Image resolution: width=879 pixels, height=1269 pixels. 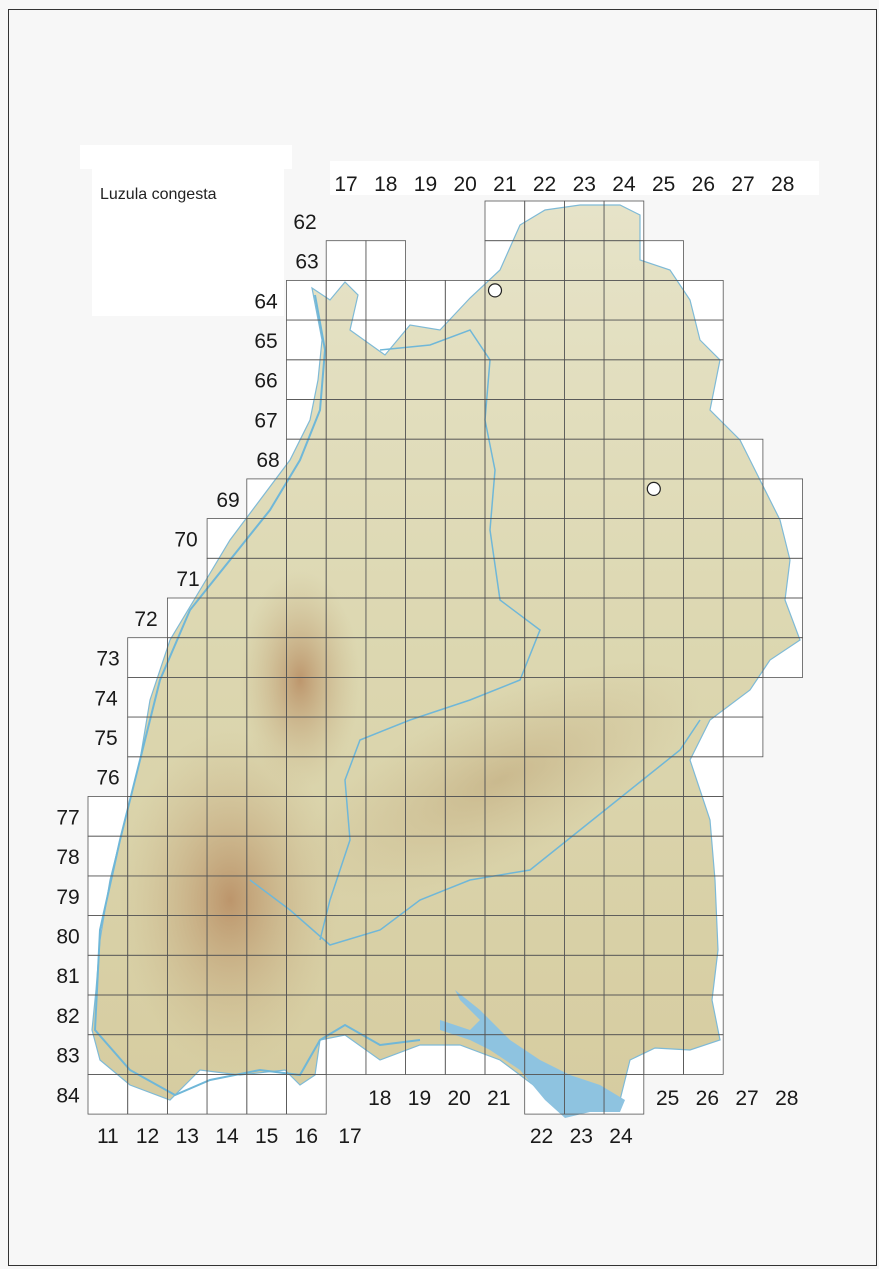 What do you see at coordinates (67, 976) in the screenshot?
I see `row-label: 81` at bounding box center [67, 976].